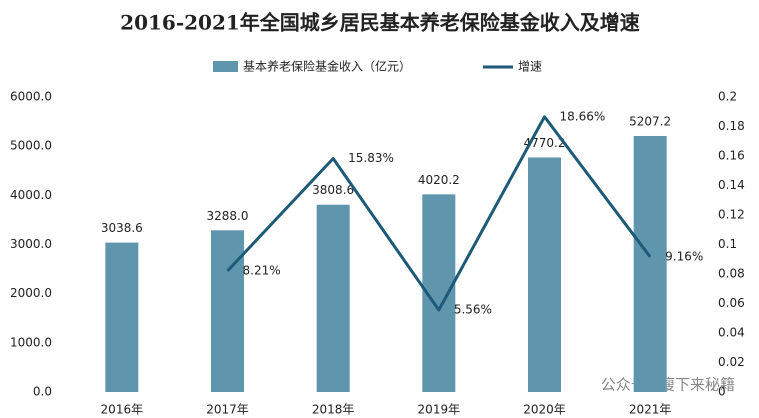 This screenshot has height=418, width=759. I want to click on line-value-label: 5.56%, so click(473, 309).